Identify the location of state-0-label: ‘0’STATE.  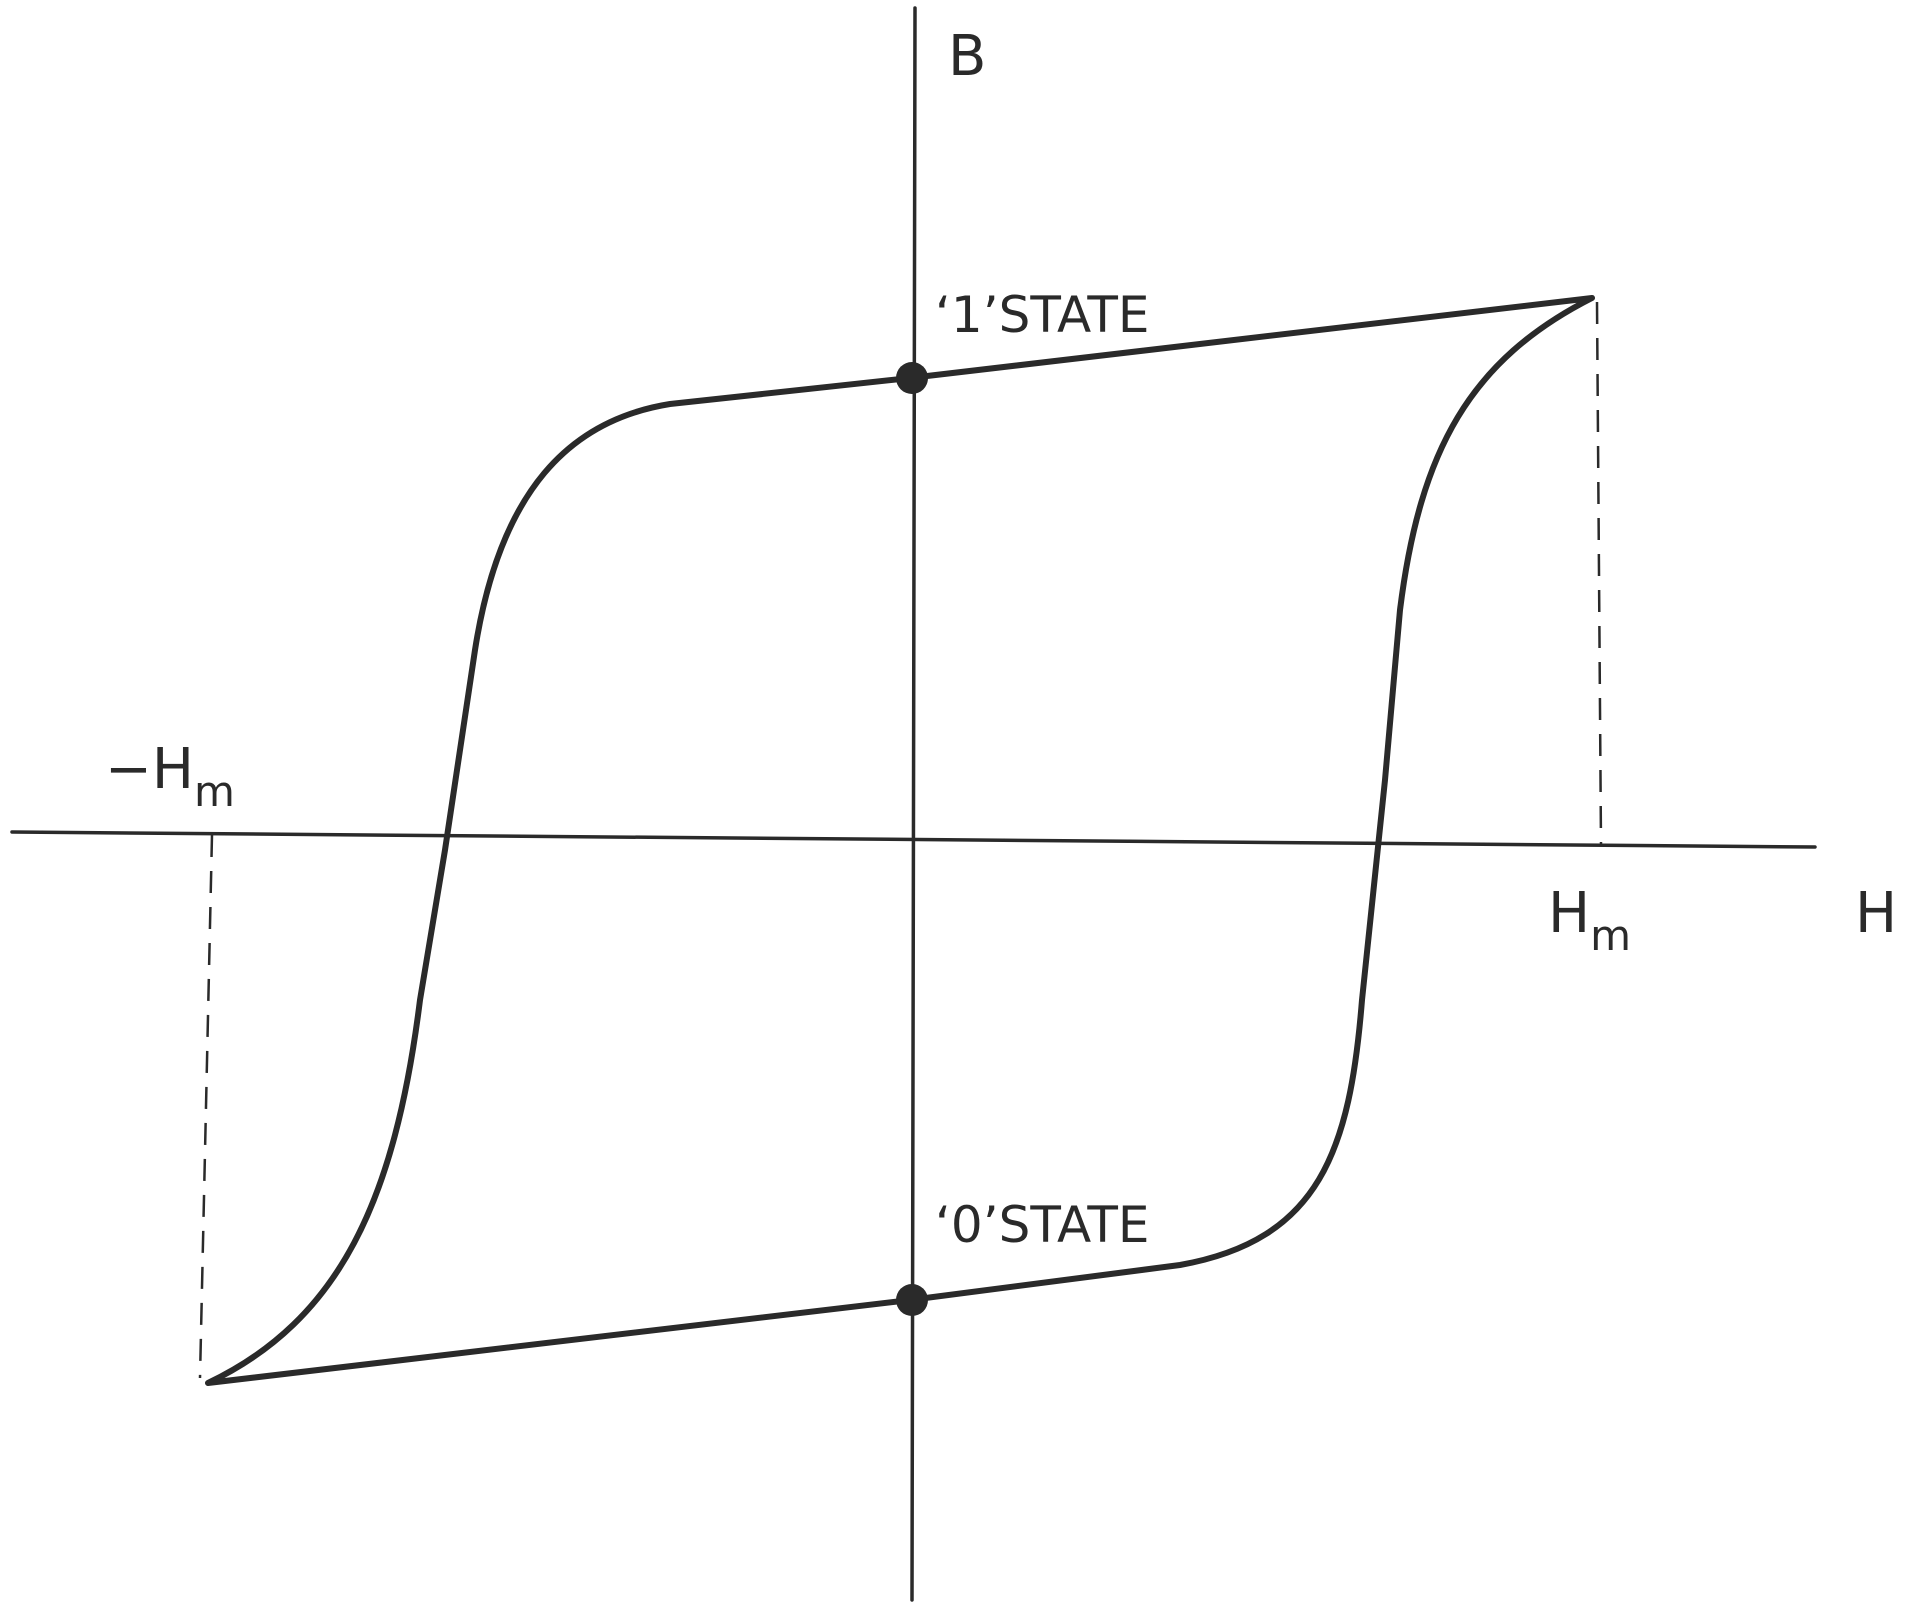
(1042, 1225).